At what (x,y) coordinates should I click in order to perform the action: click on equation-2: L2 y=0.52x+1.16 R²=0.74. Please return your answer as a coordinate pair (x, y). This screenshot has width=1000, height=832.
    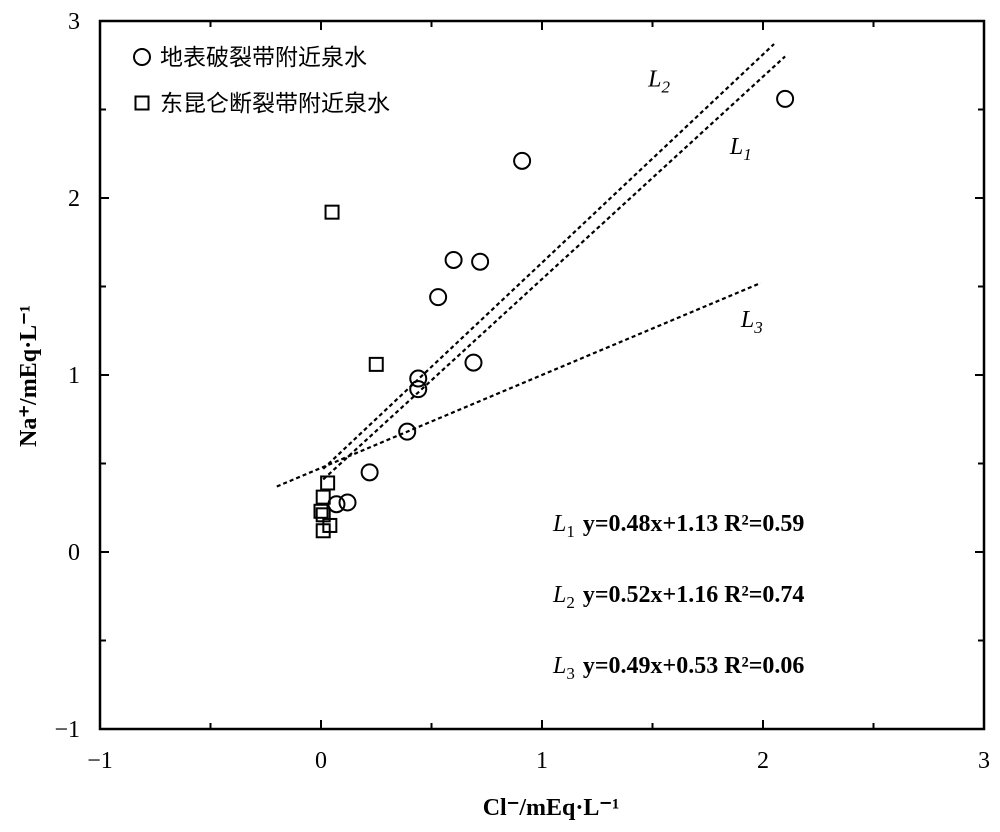
    Looking at the image, I should click on (678, 597).